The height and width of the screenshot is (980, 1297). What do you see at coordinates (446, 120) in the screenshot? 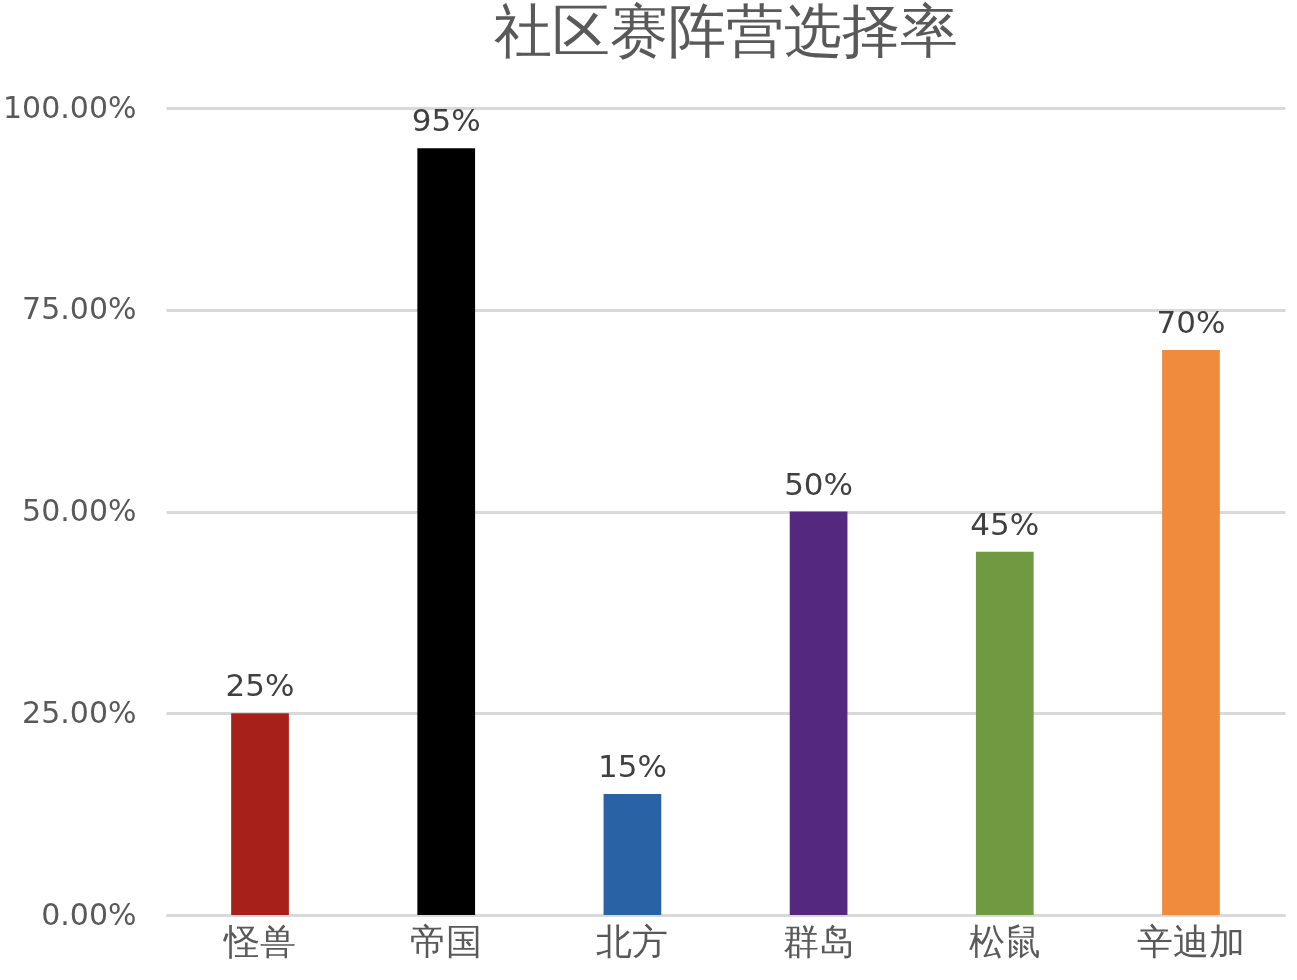
I see `data-label: 95%` at bounding box center [446, 120].